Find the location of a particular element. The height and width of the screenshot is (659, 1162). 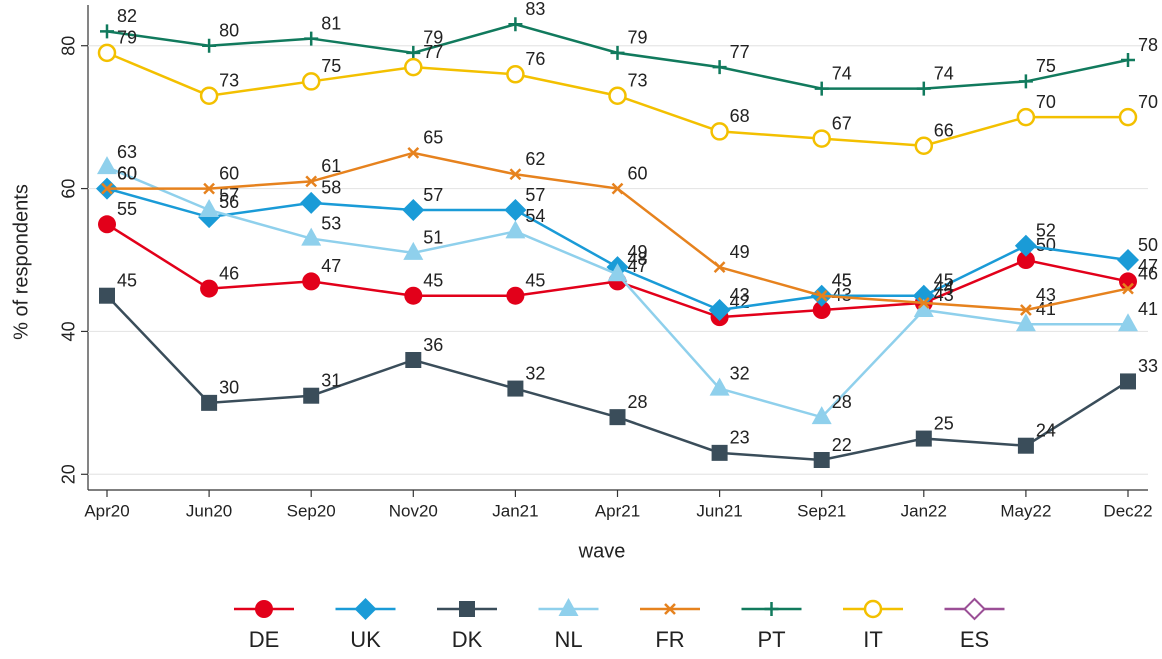

x-tick-label: Jun21 is located at coordinates (719, 510).